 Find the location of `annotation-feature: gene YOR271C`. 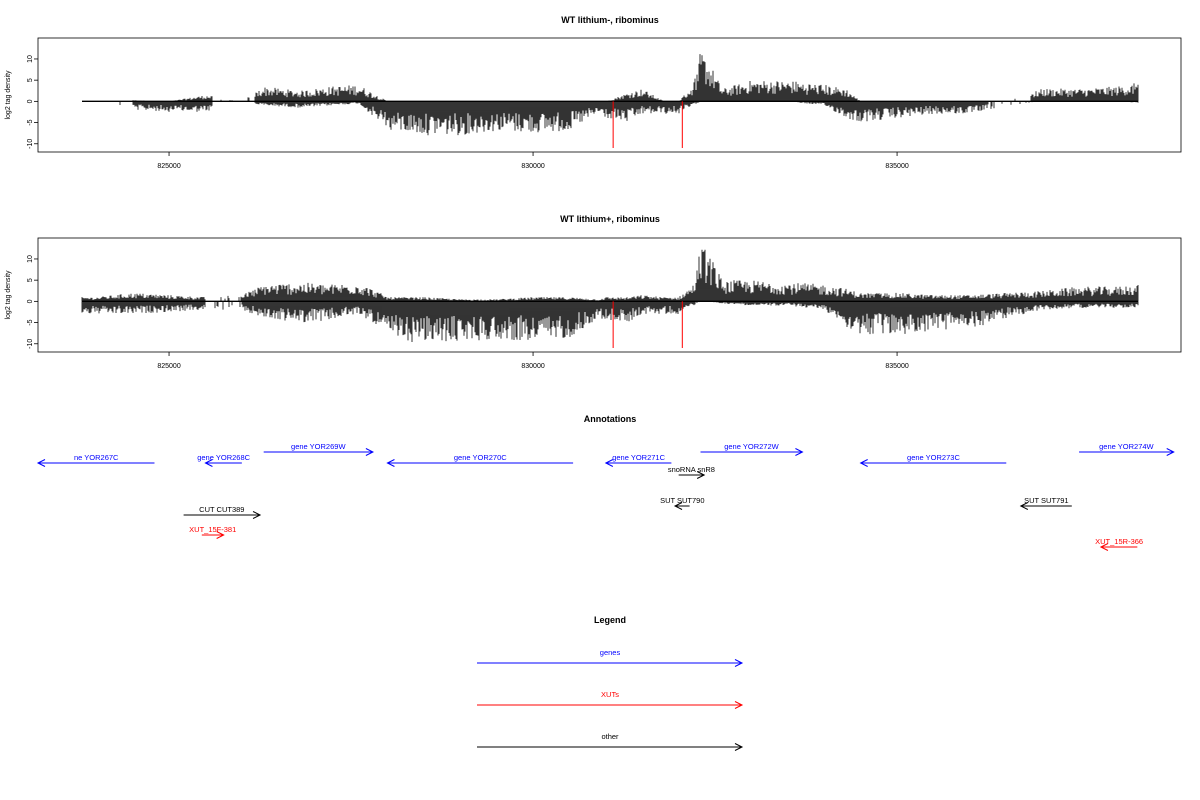

annotation-feature: gene YOR271C is located at coordinates (638, 460).